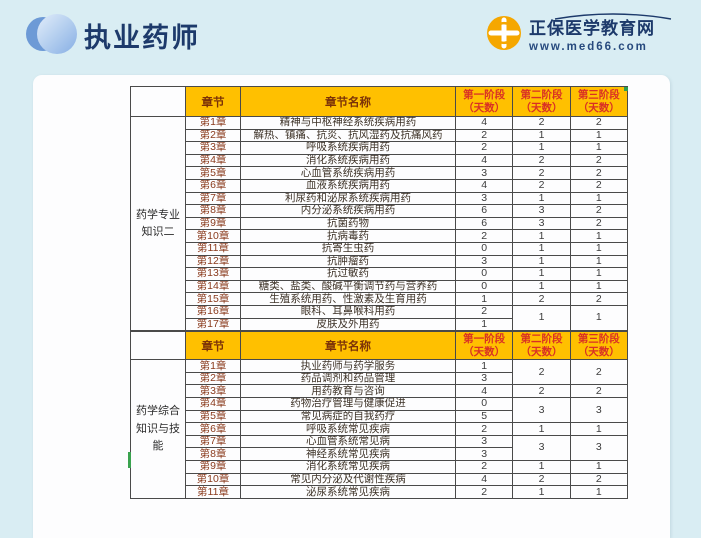  I want to click on chapter-cell: 第14章, so click(213, 286).